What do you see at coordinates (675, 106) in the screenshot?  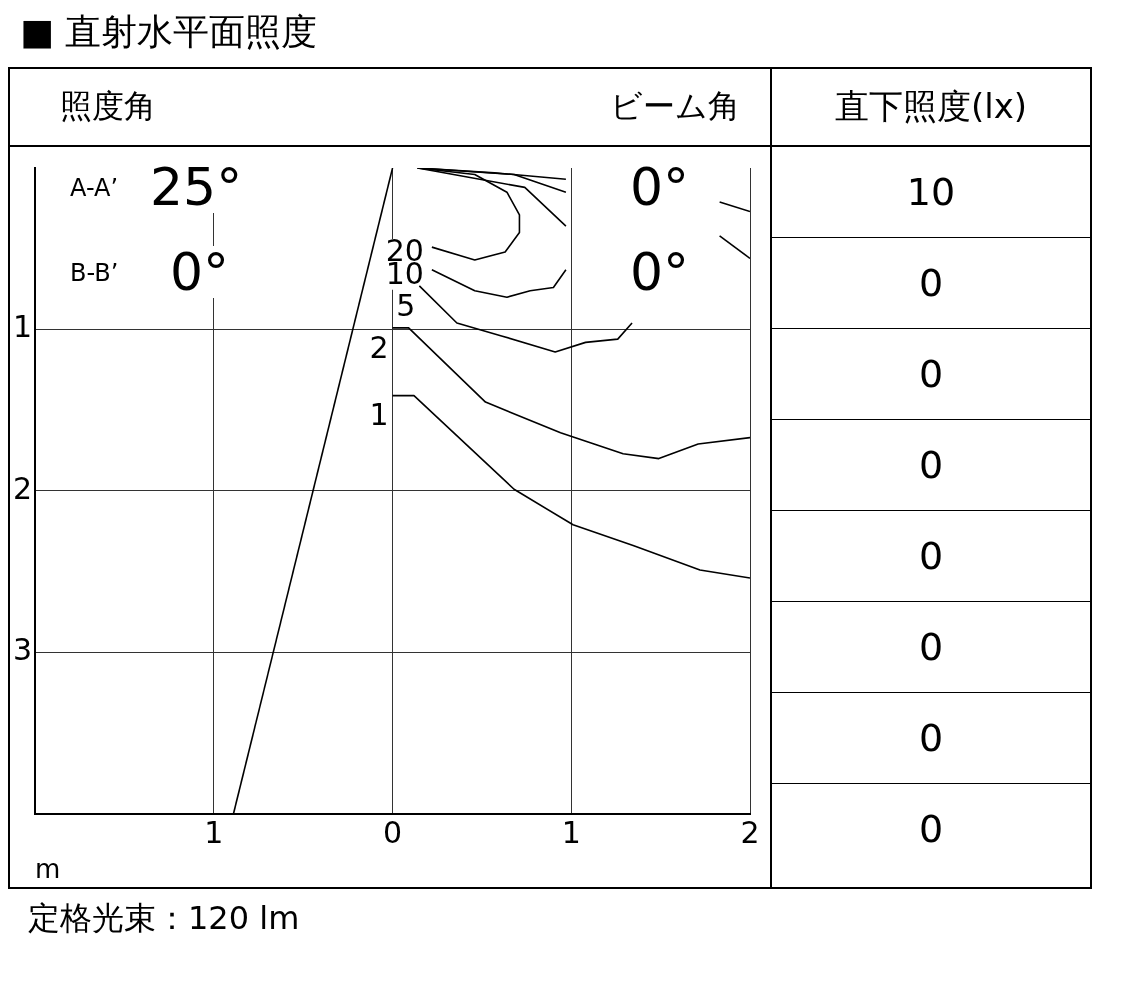 I see `text: ビーム角` at bounding box center [675, 106].